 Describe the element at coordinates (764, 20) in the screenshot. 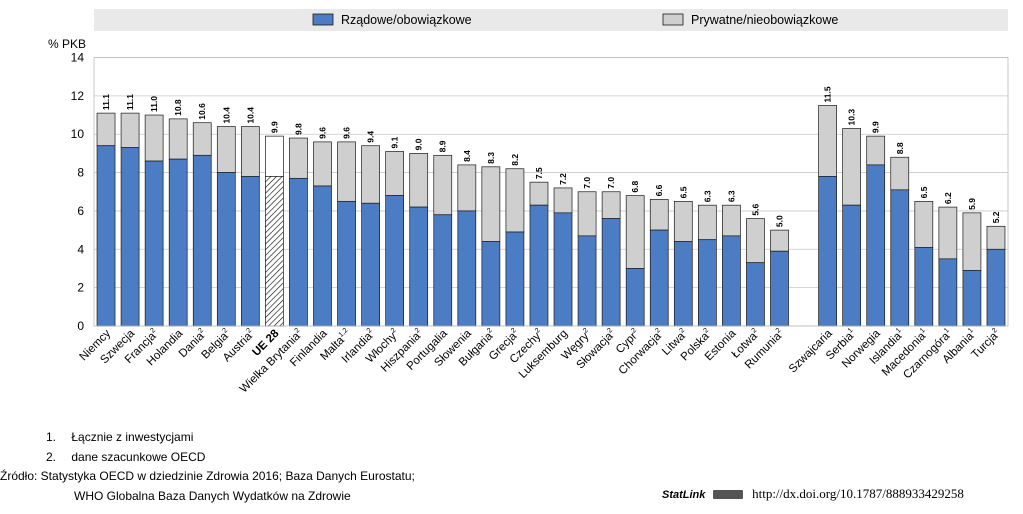

I see `legend-label-private: Prywatne/nieobowiązkowe` at that location.